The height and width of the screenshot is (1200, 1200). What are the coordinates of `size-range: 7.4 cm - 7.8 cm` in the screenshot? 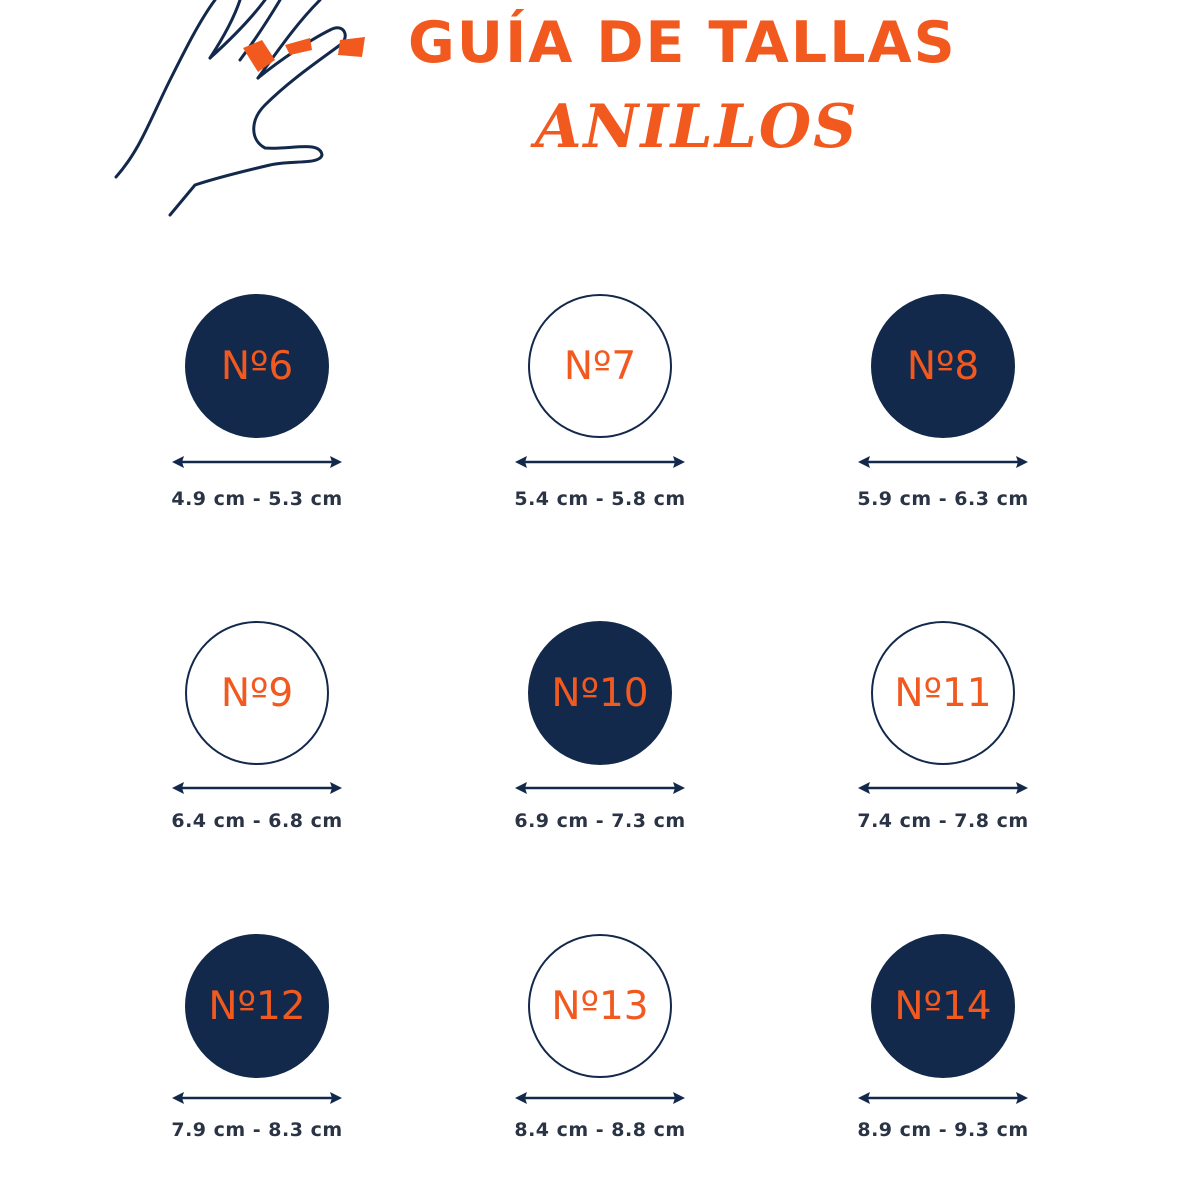 It's located at (943, 821).